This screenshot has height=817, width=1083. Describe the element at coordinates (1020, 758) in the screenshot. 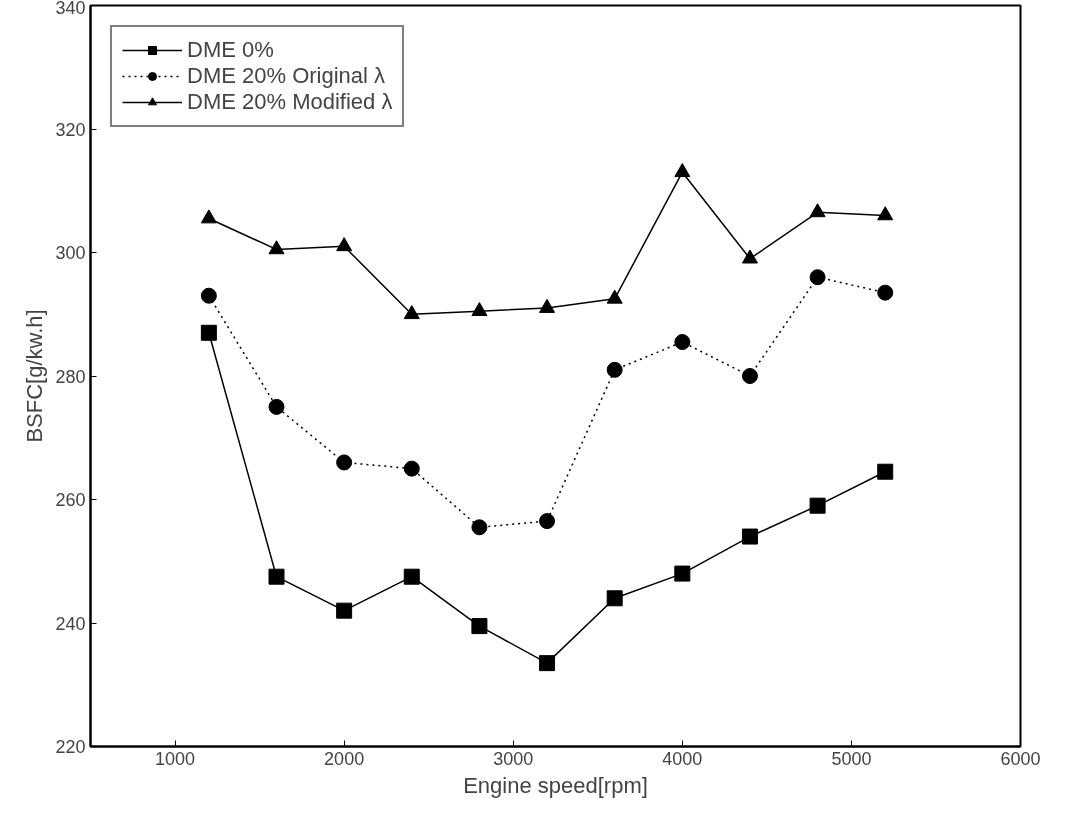

I see `x-tick-label: 6000` at that location.